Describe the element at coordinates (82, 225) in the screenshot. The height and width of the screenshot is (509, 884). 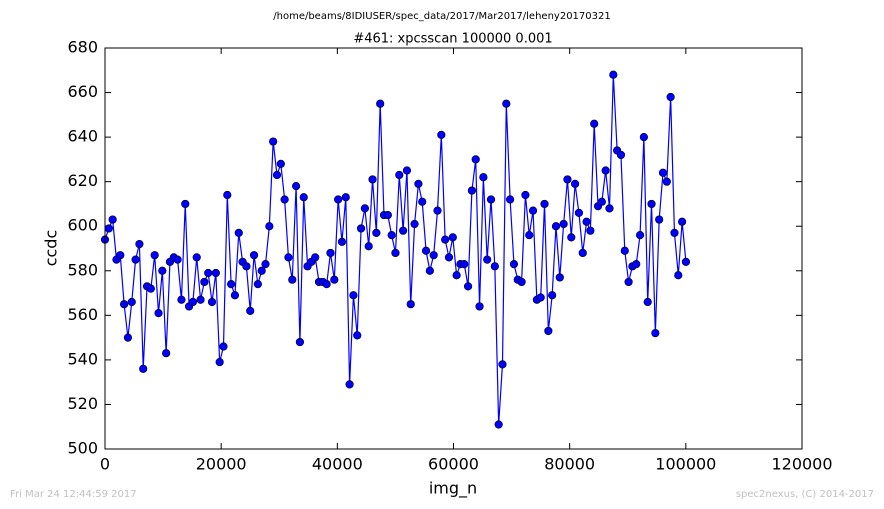
I see `y-tick-label: 600` at that location.